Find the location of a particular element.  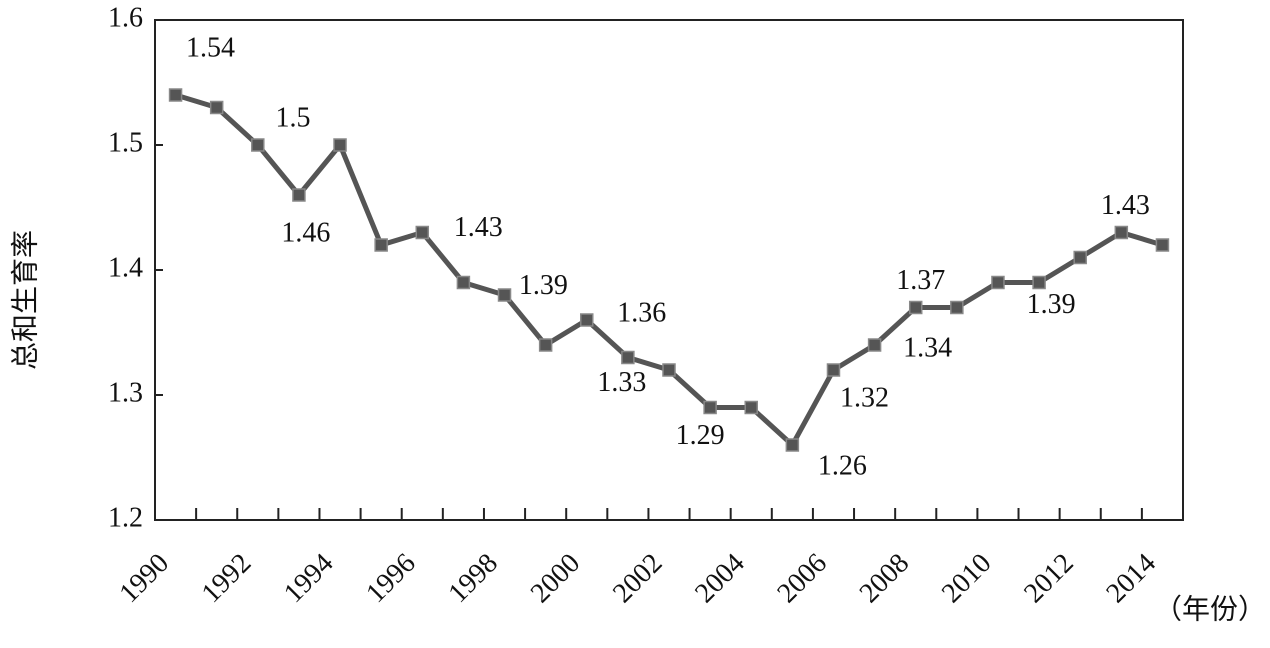

x-tick-label: 2000 is located at coordinates (556, 579).